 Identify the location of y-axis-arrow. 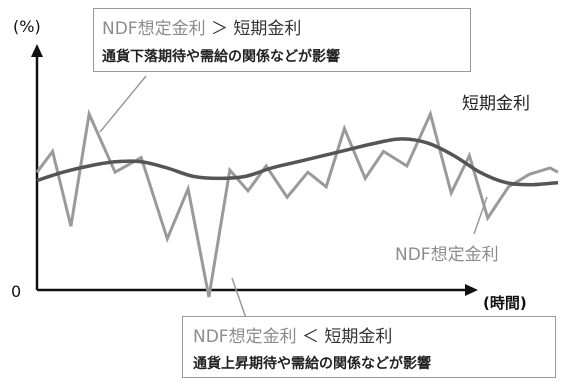
(37, 50).